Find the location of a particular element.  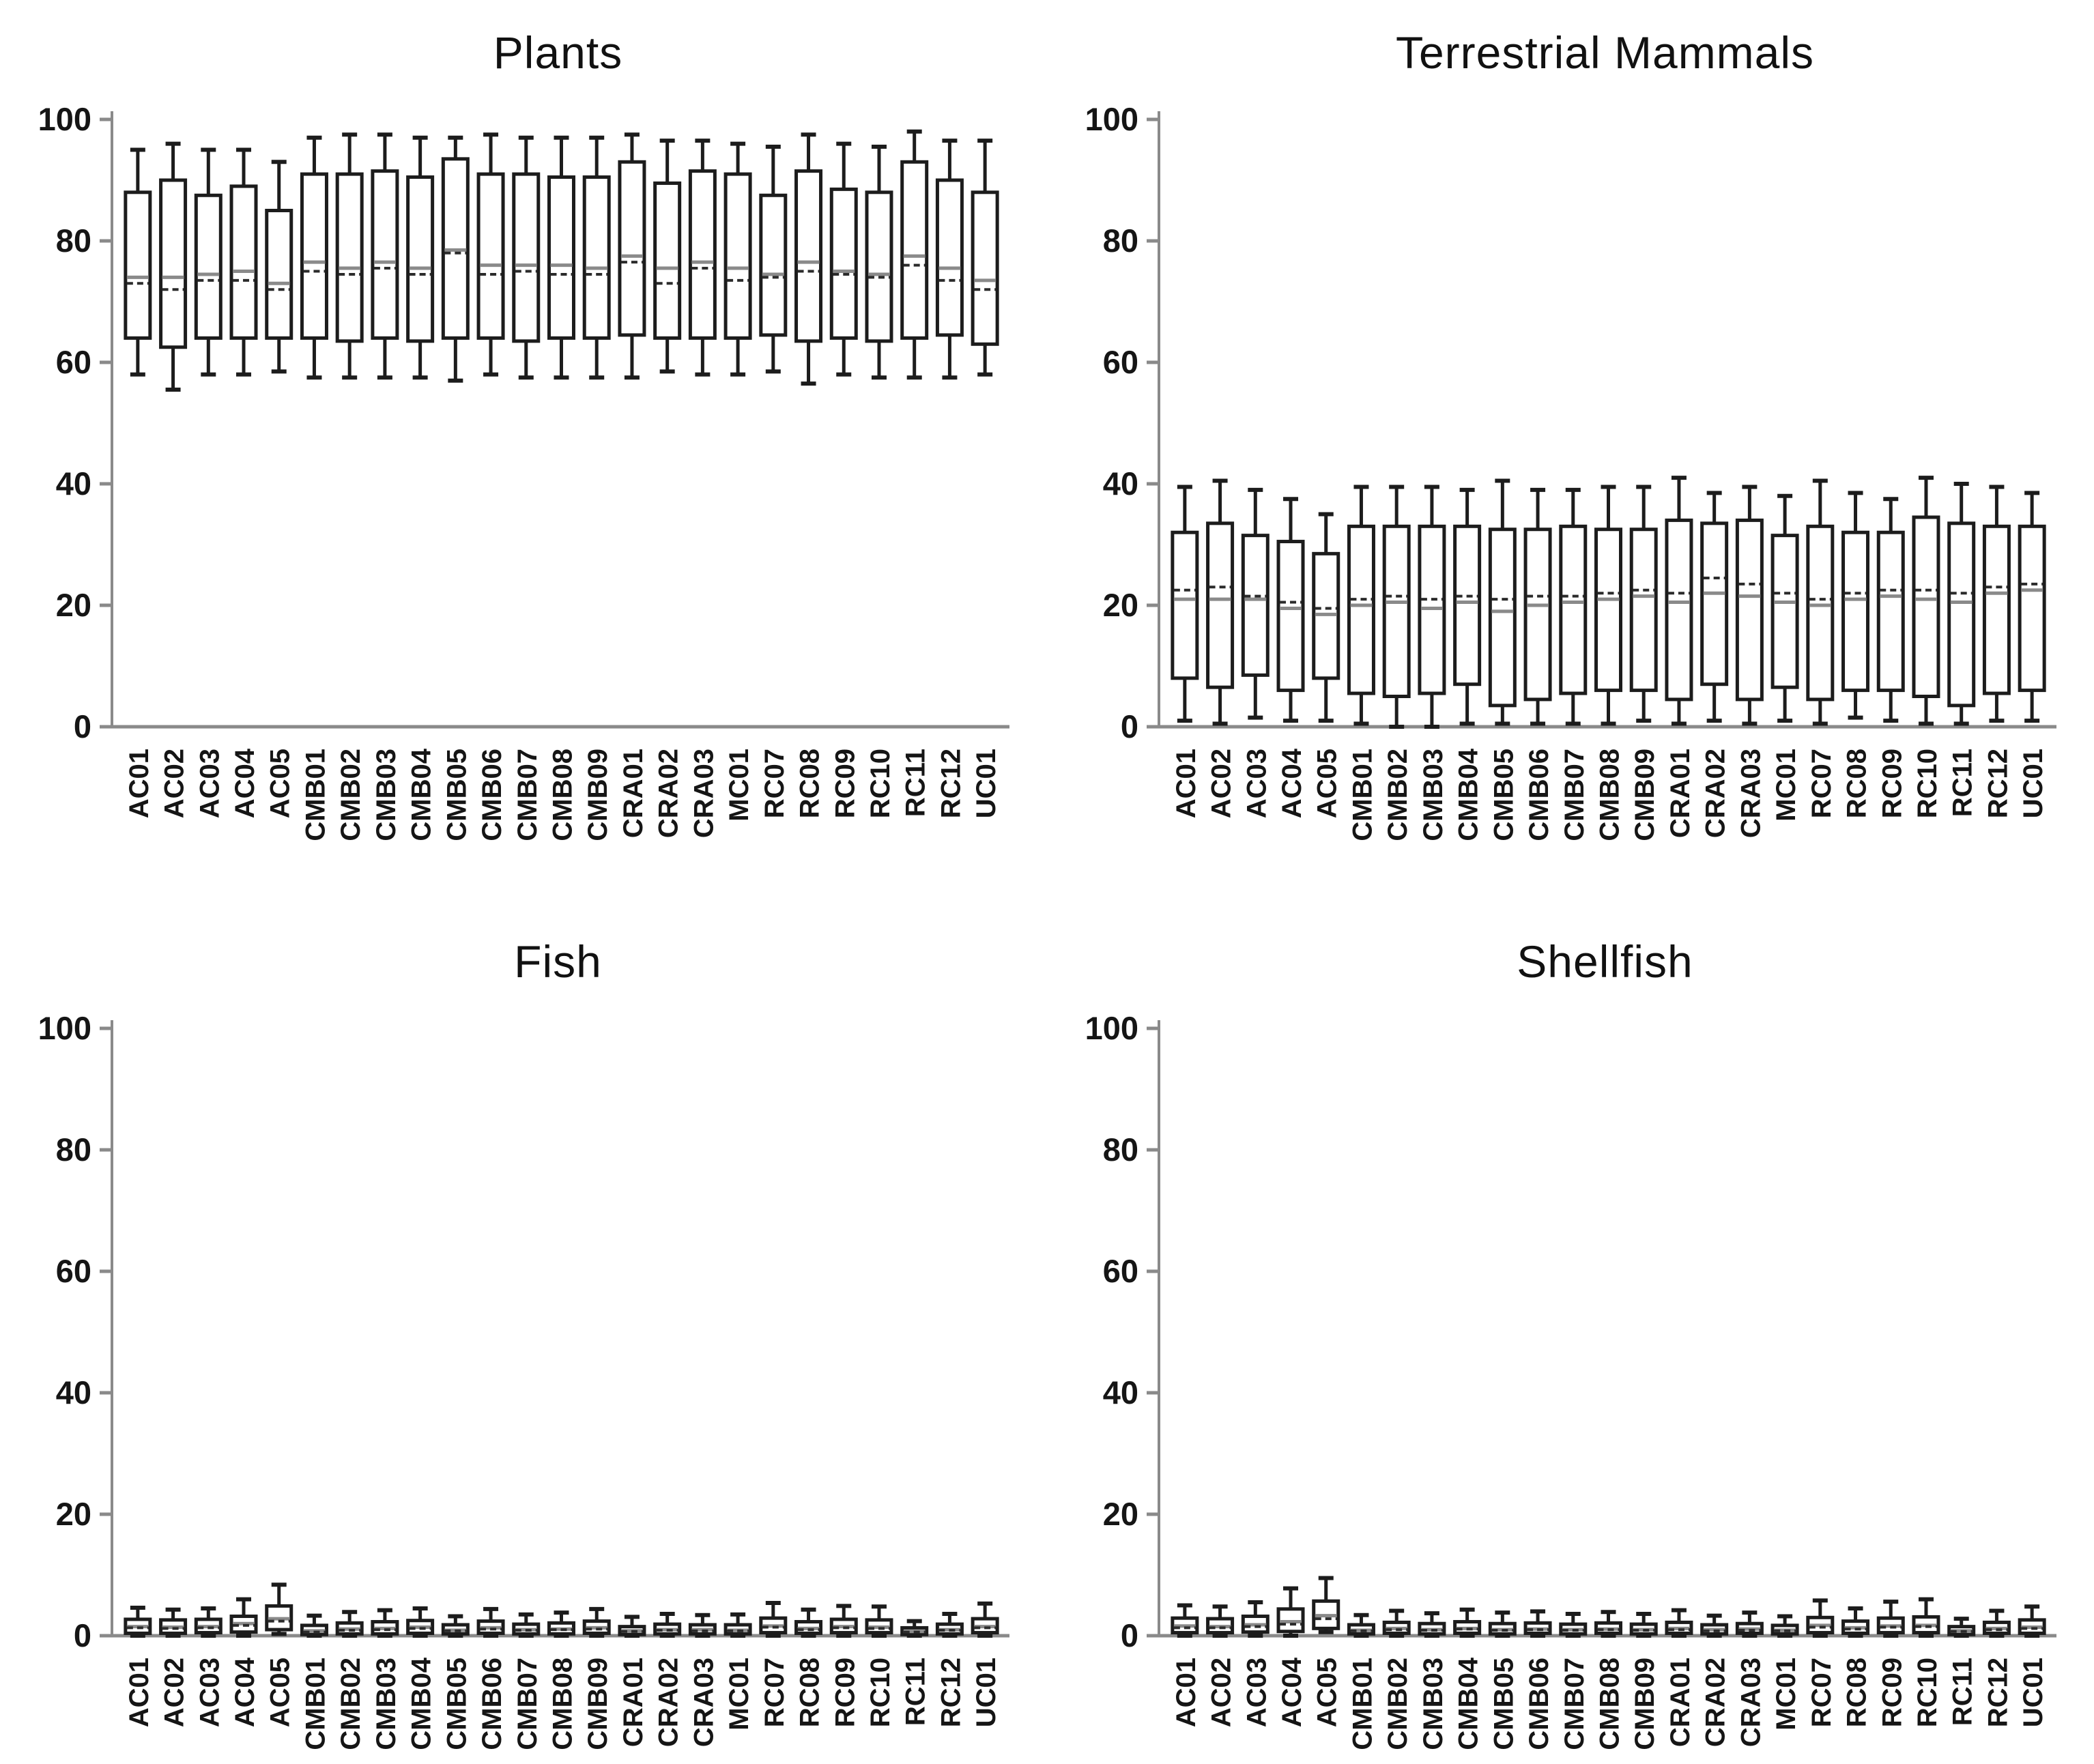

x-category-label: RC07 is located at coordinates (775, 1693).